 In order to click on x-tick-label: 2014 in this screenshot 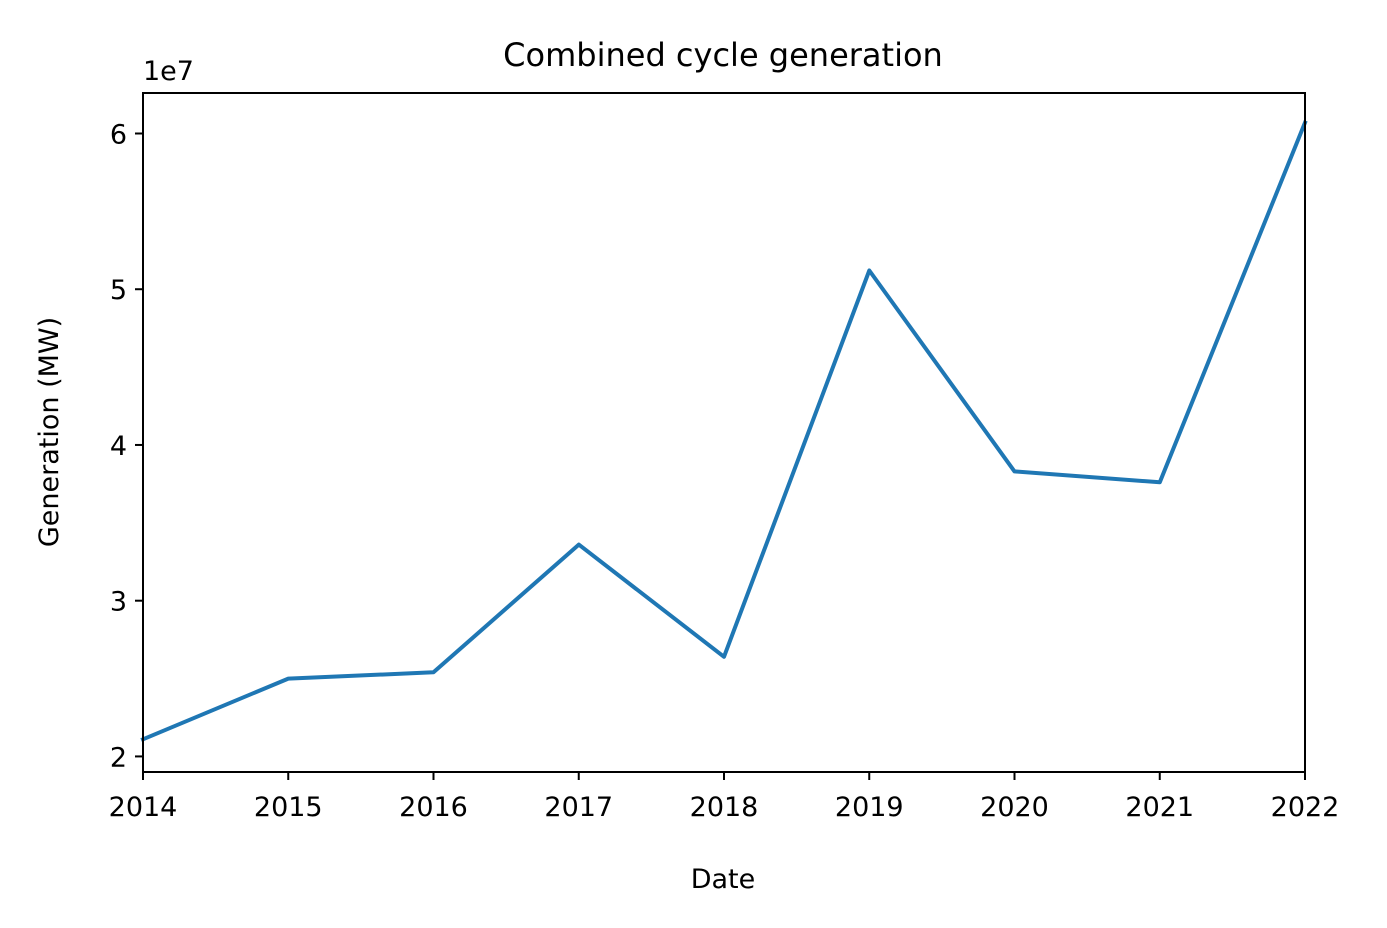, I will do `click(143, 807)`.